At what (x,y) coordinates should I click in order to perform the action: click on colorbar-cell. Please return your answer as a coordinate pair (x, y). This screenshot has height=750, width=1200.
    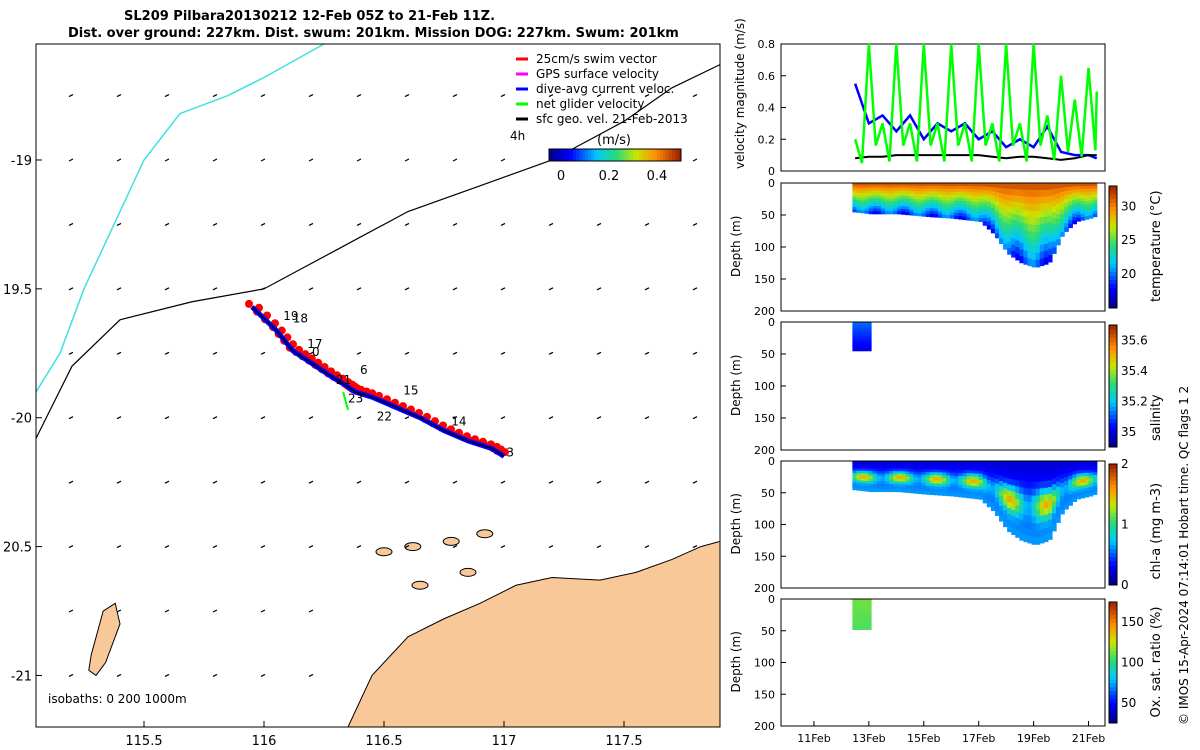
    Looking at the image, I should click on (563, 155).